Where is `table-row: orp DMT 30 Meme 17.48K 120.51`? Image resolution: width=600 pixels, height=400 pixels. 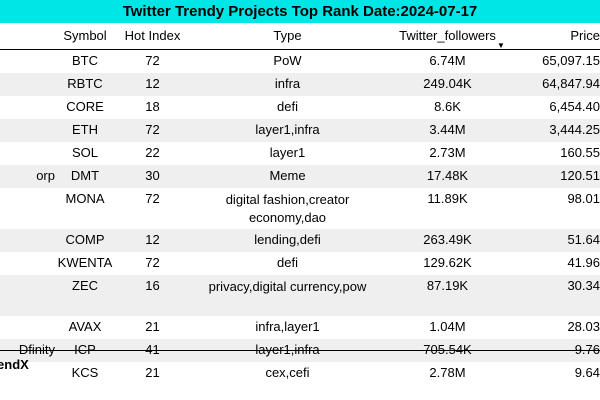 table-row: orp DMT 30 Meme 17.48K 120.51 is located at coordinates (300, 176).